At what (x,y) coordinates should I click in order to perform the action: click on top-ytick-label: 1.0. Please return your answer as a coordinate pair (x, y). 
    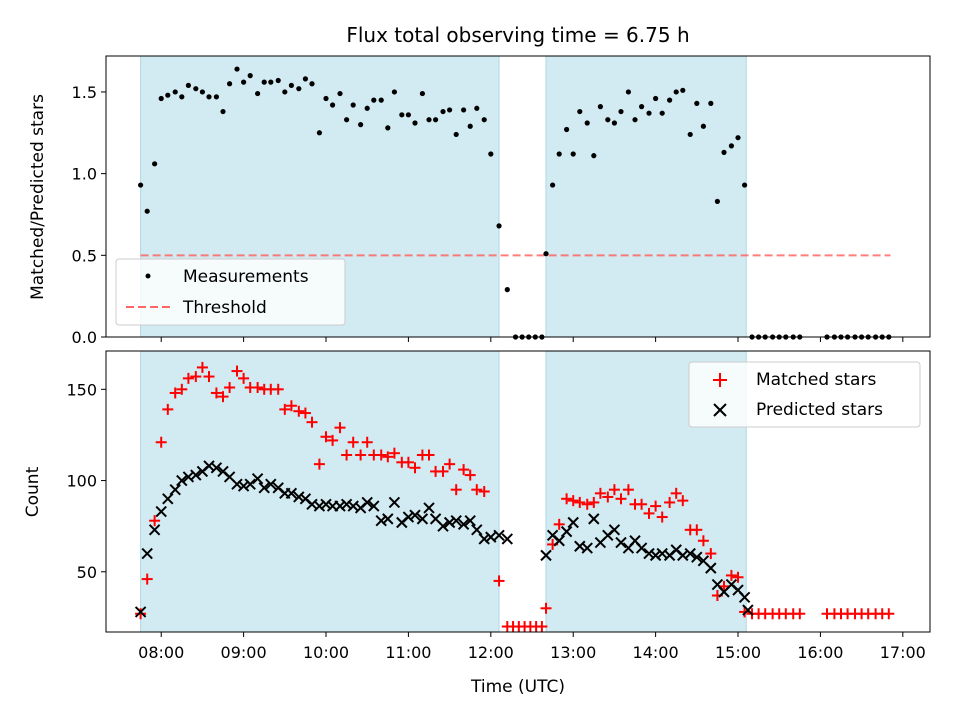
    Looking at the image, I should click on (84, 174).